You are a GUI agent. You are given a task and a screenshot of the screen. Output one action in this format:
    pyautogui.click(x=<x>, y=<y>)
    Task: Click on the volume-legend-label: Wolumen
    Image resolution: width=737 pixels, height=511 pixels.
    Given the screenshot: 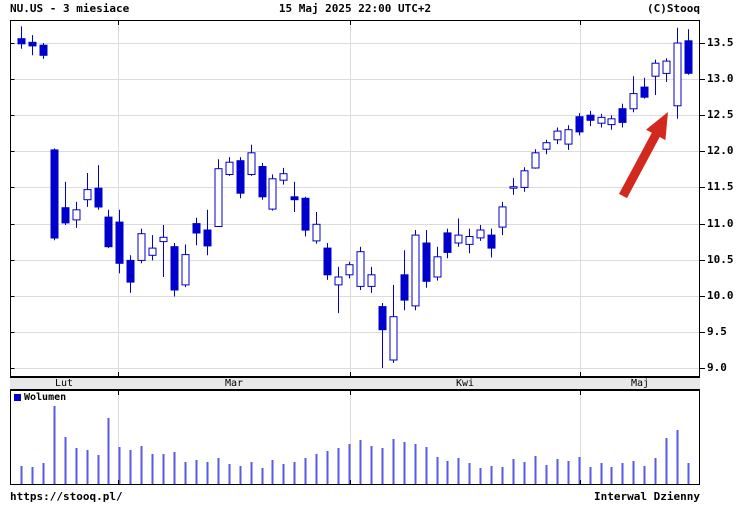 What is the action you would take?
    pyautogui.click(x=45, y=397)
    